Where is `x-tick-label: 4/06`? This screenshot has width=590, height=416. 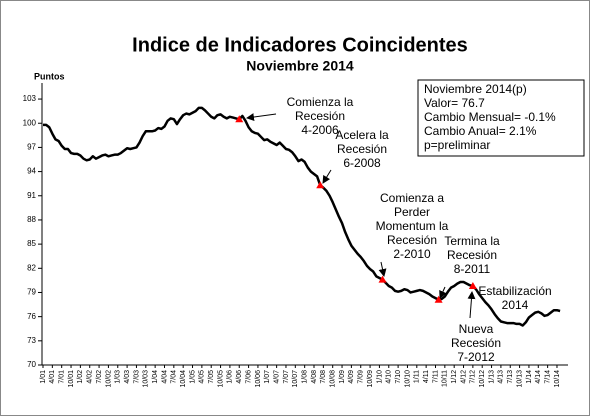 x-tick-label: 4/06 is located at coordinates (239, 377).